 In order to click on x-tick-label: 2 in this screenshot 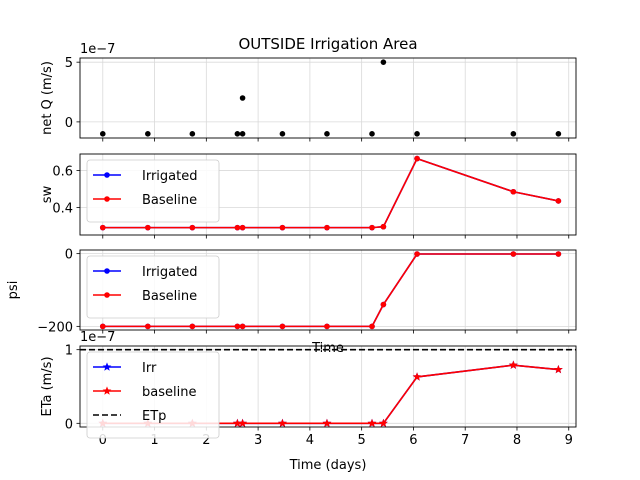, I will do `click(206, 440)`.